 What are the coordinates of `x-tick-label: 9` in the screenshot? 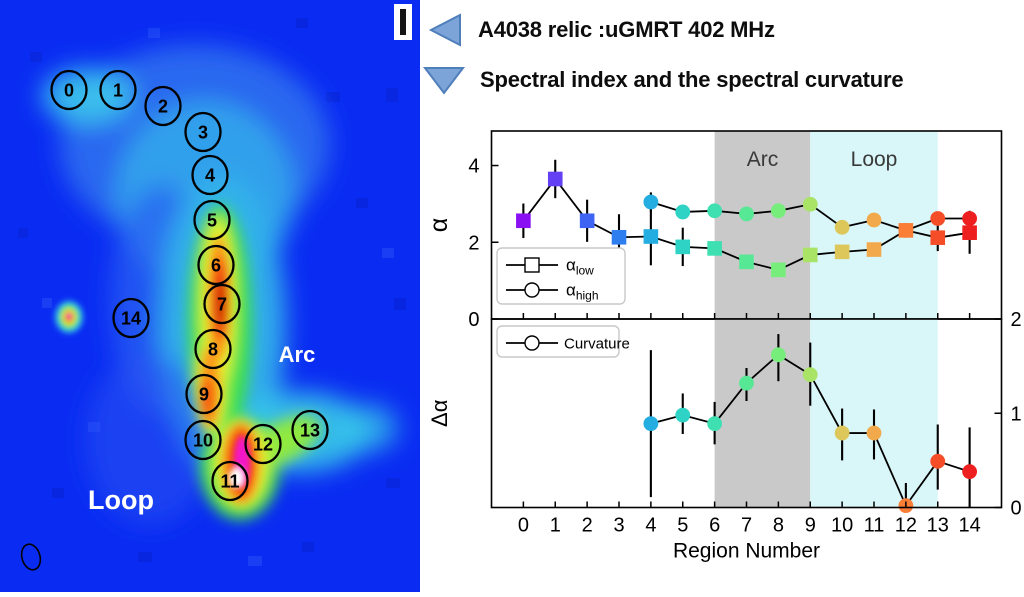 It's located at (810, 526).